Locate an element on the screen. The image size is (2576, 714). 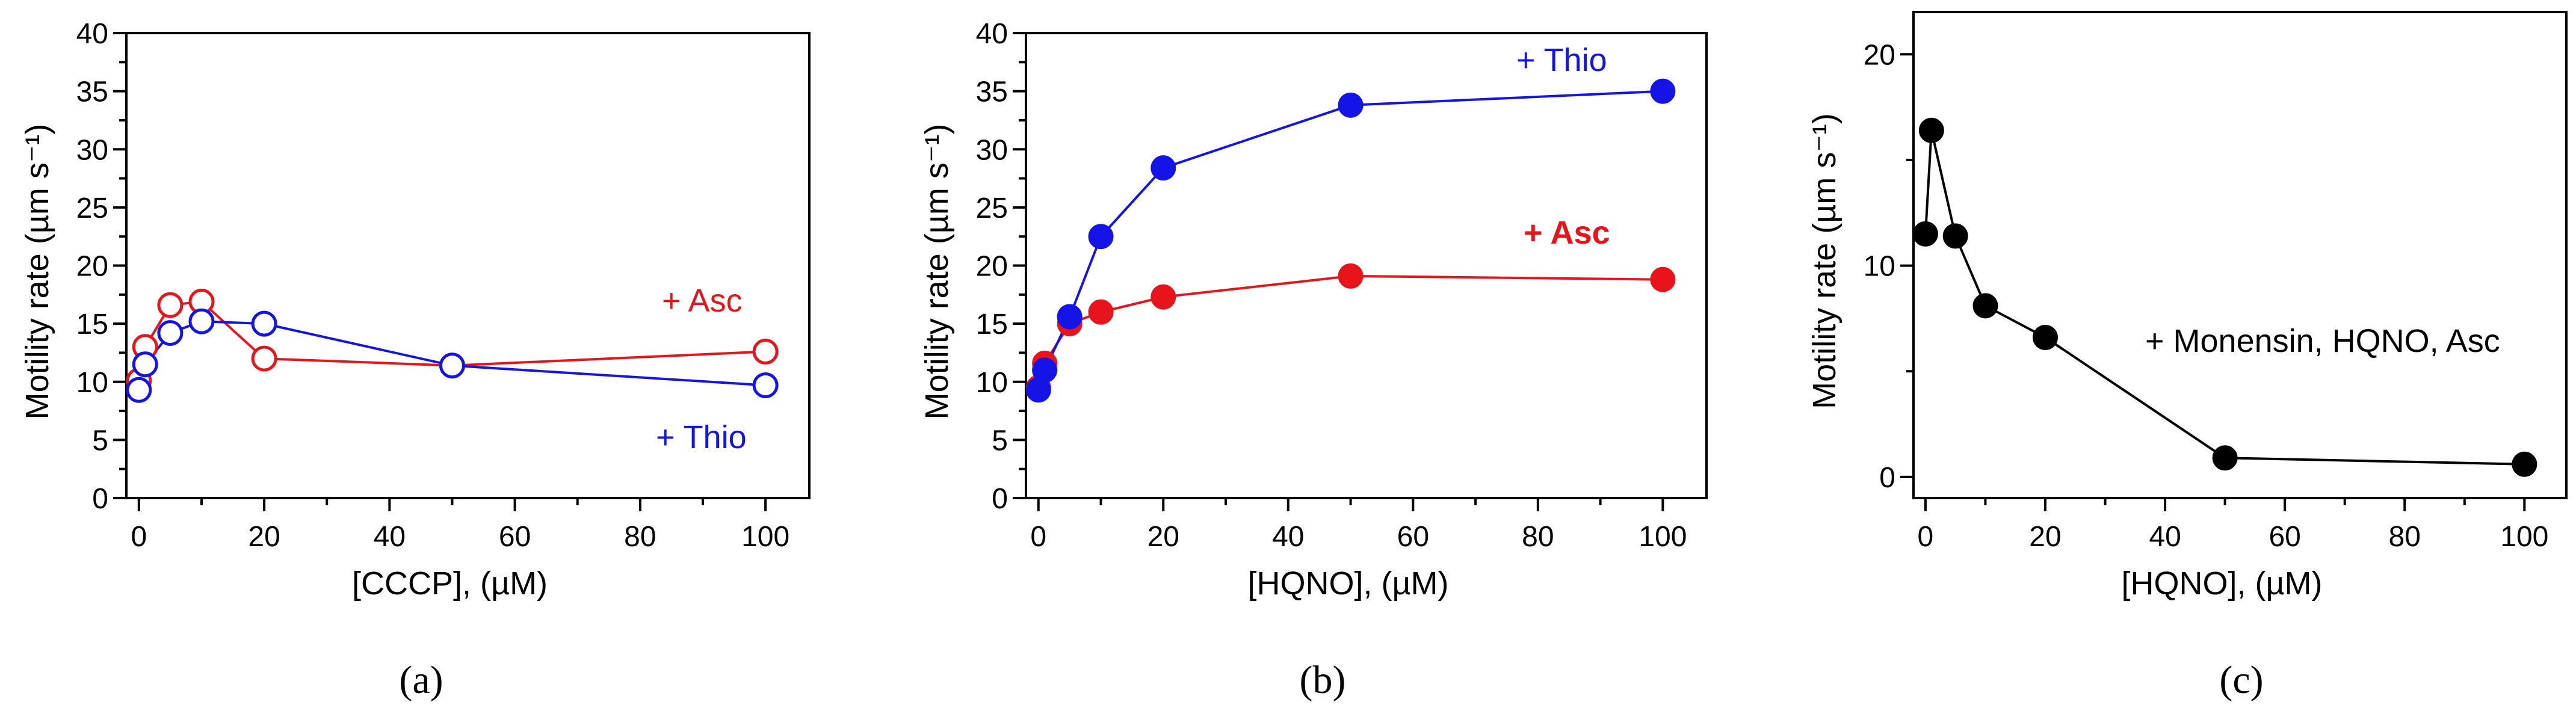
panel-label: (c) is located at coordinates (2241, 680).